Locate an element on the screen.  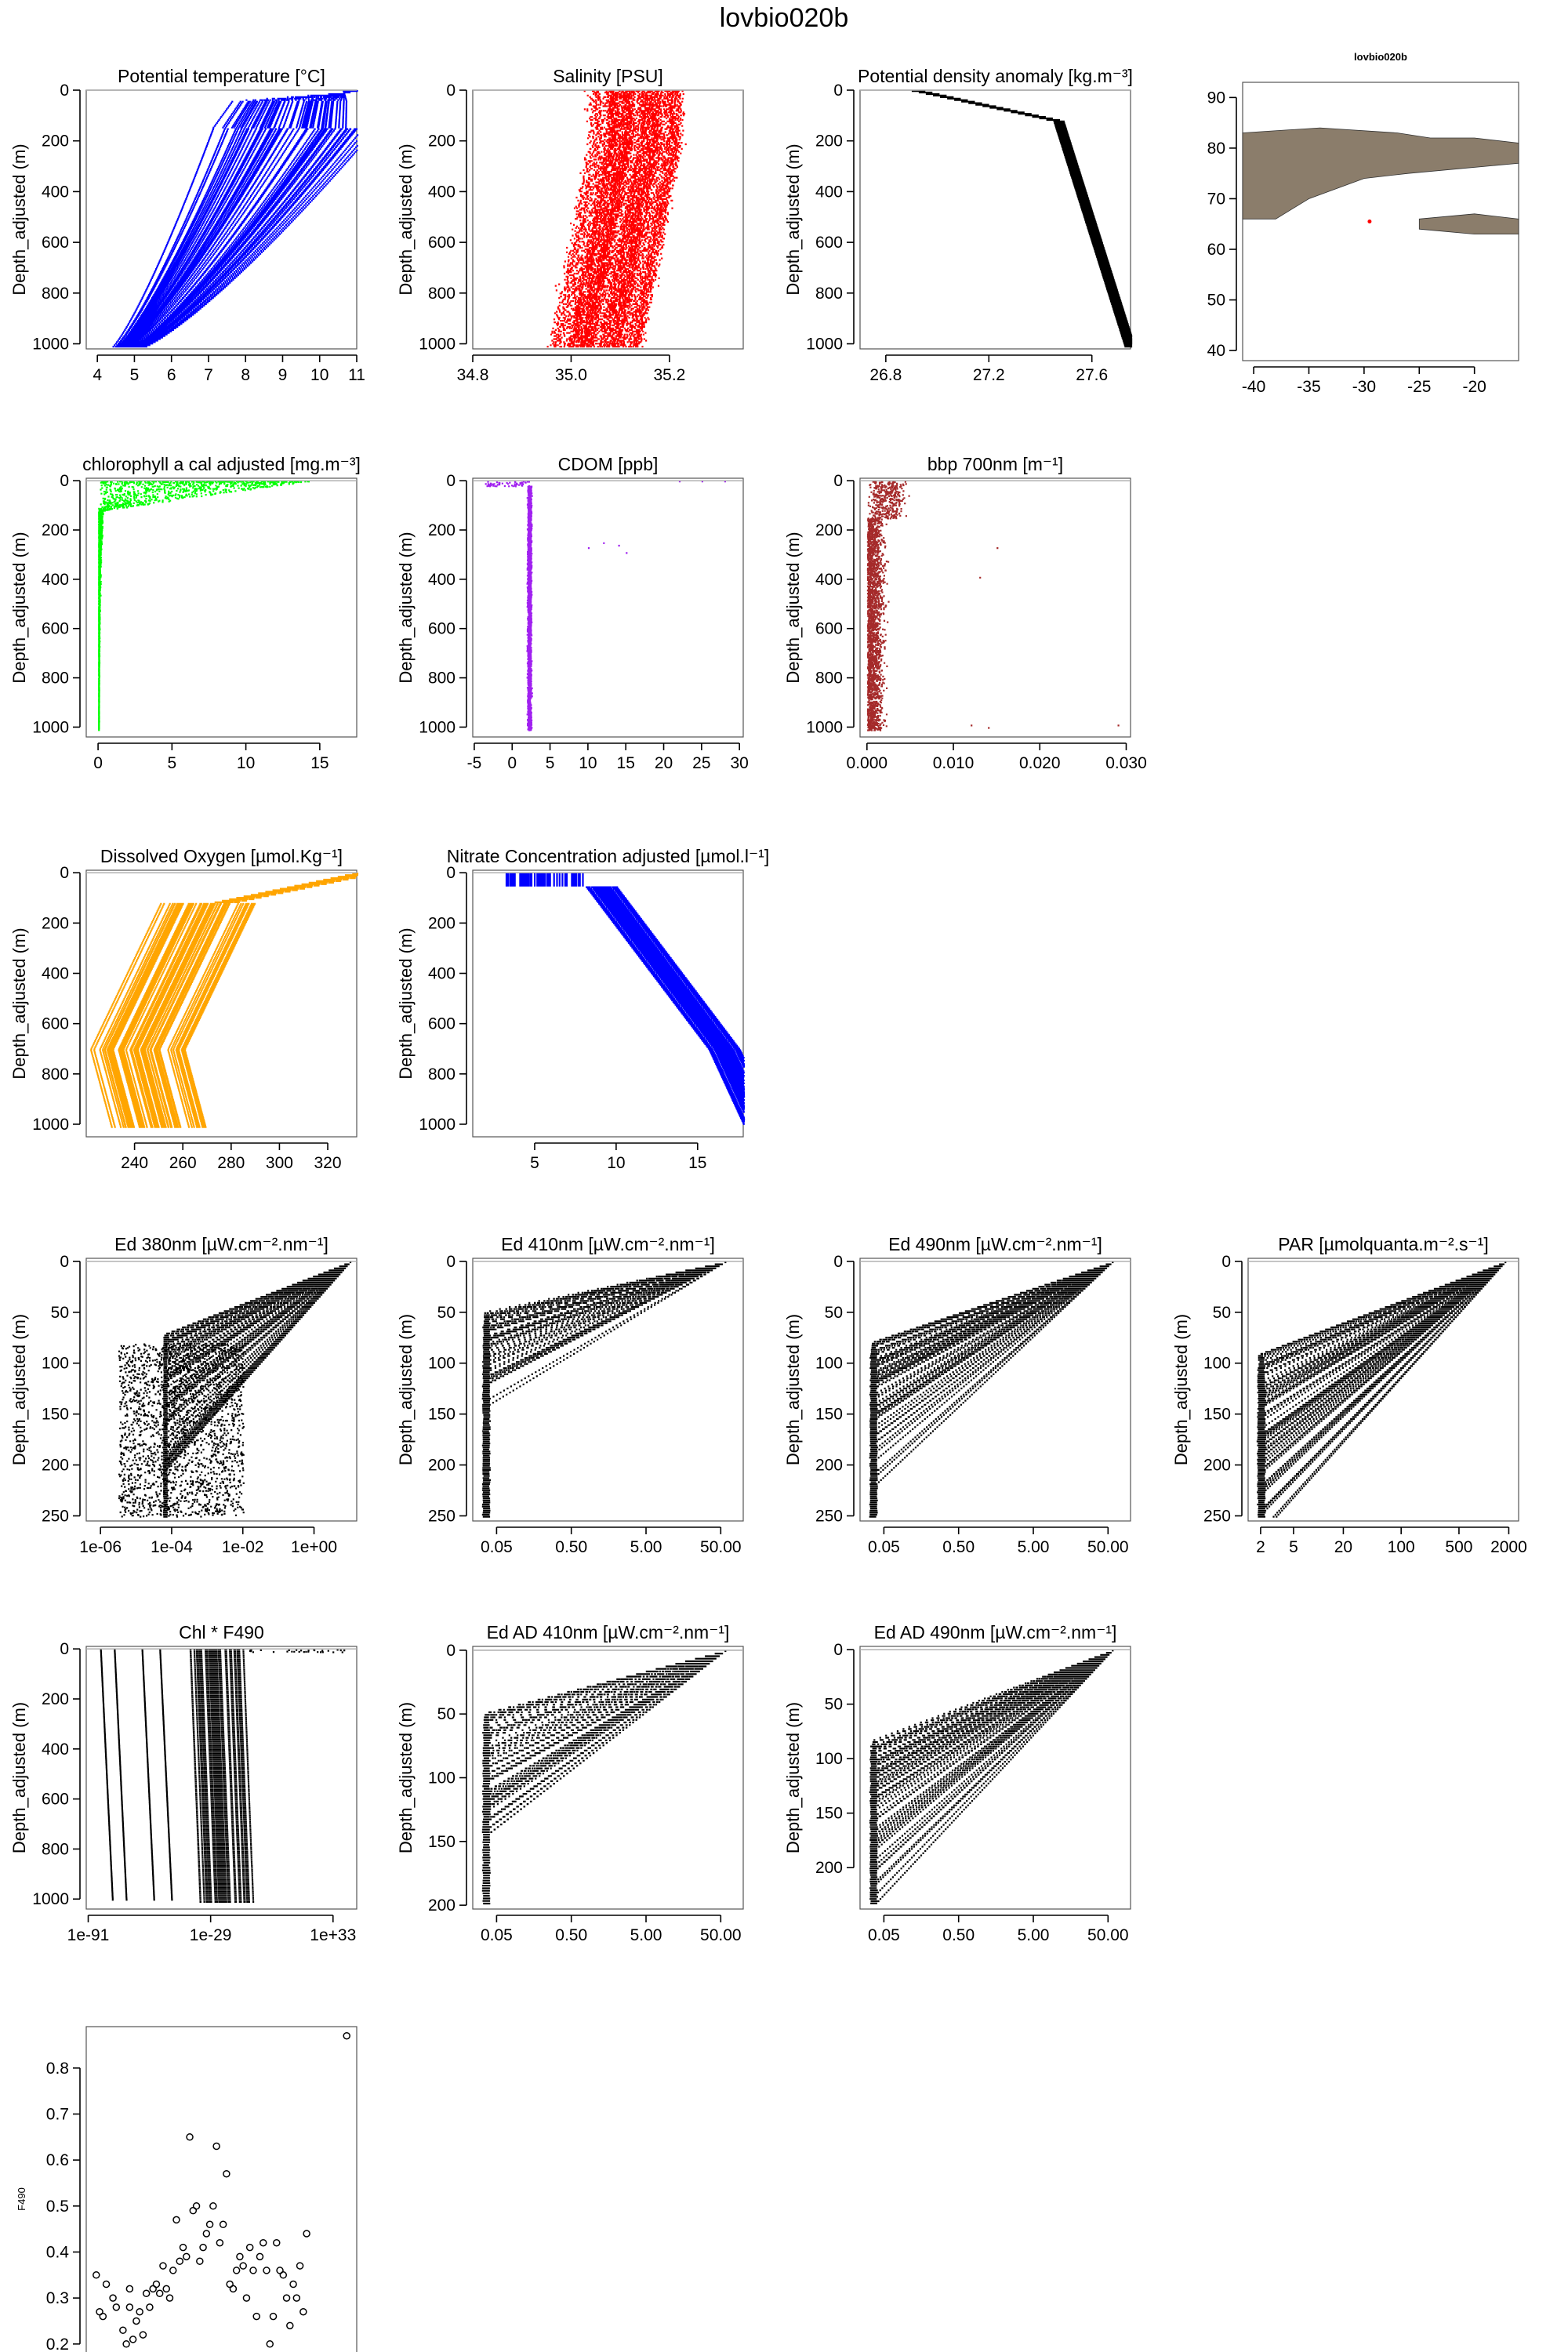
x-axis: 5 10 15 is located at coordinates (618, 1157).